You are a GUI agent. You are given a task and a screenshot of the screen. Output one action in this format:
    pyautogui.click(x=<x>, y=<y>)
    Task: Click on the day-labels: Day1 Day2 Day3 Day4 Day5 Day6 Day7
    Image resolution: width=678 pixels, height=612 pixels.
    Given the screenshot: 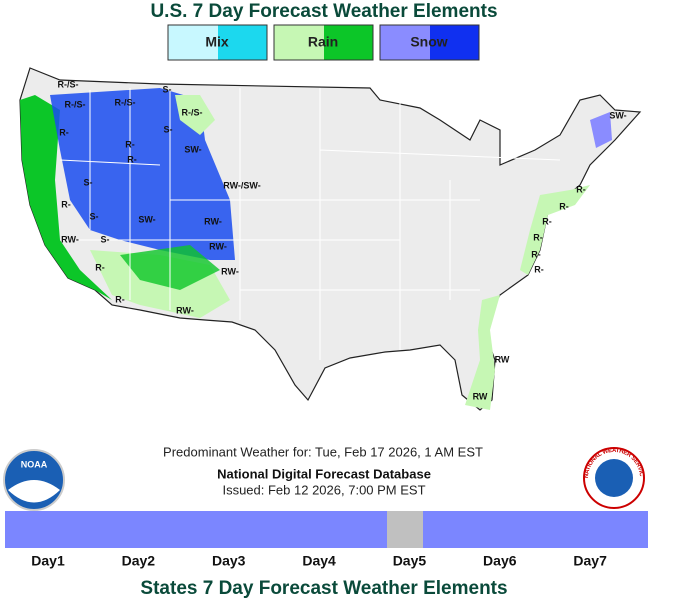 What is the action you would take?
    pyautogui.click(x=319, y=561)
    